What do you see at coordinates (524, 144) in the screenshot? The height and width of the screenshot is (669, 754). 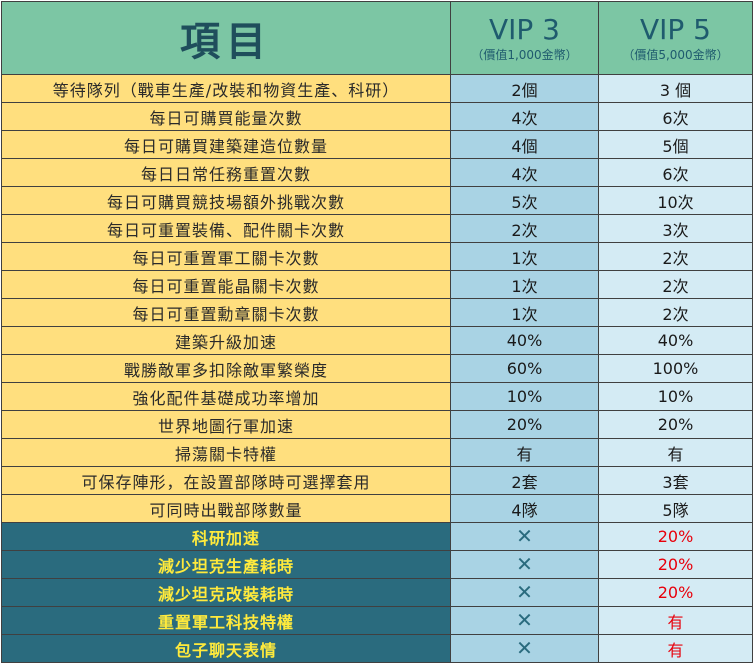 I see `vip3-value-cell: 4個` at bounding box center [524, 144].